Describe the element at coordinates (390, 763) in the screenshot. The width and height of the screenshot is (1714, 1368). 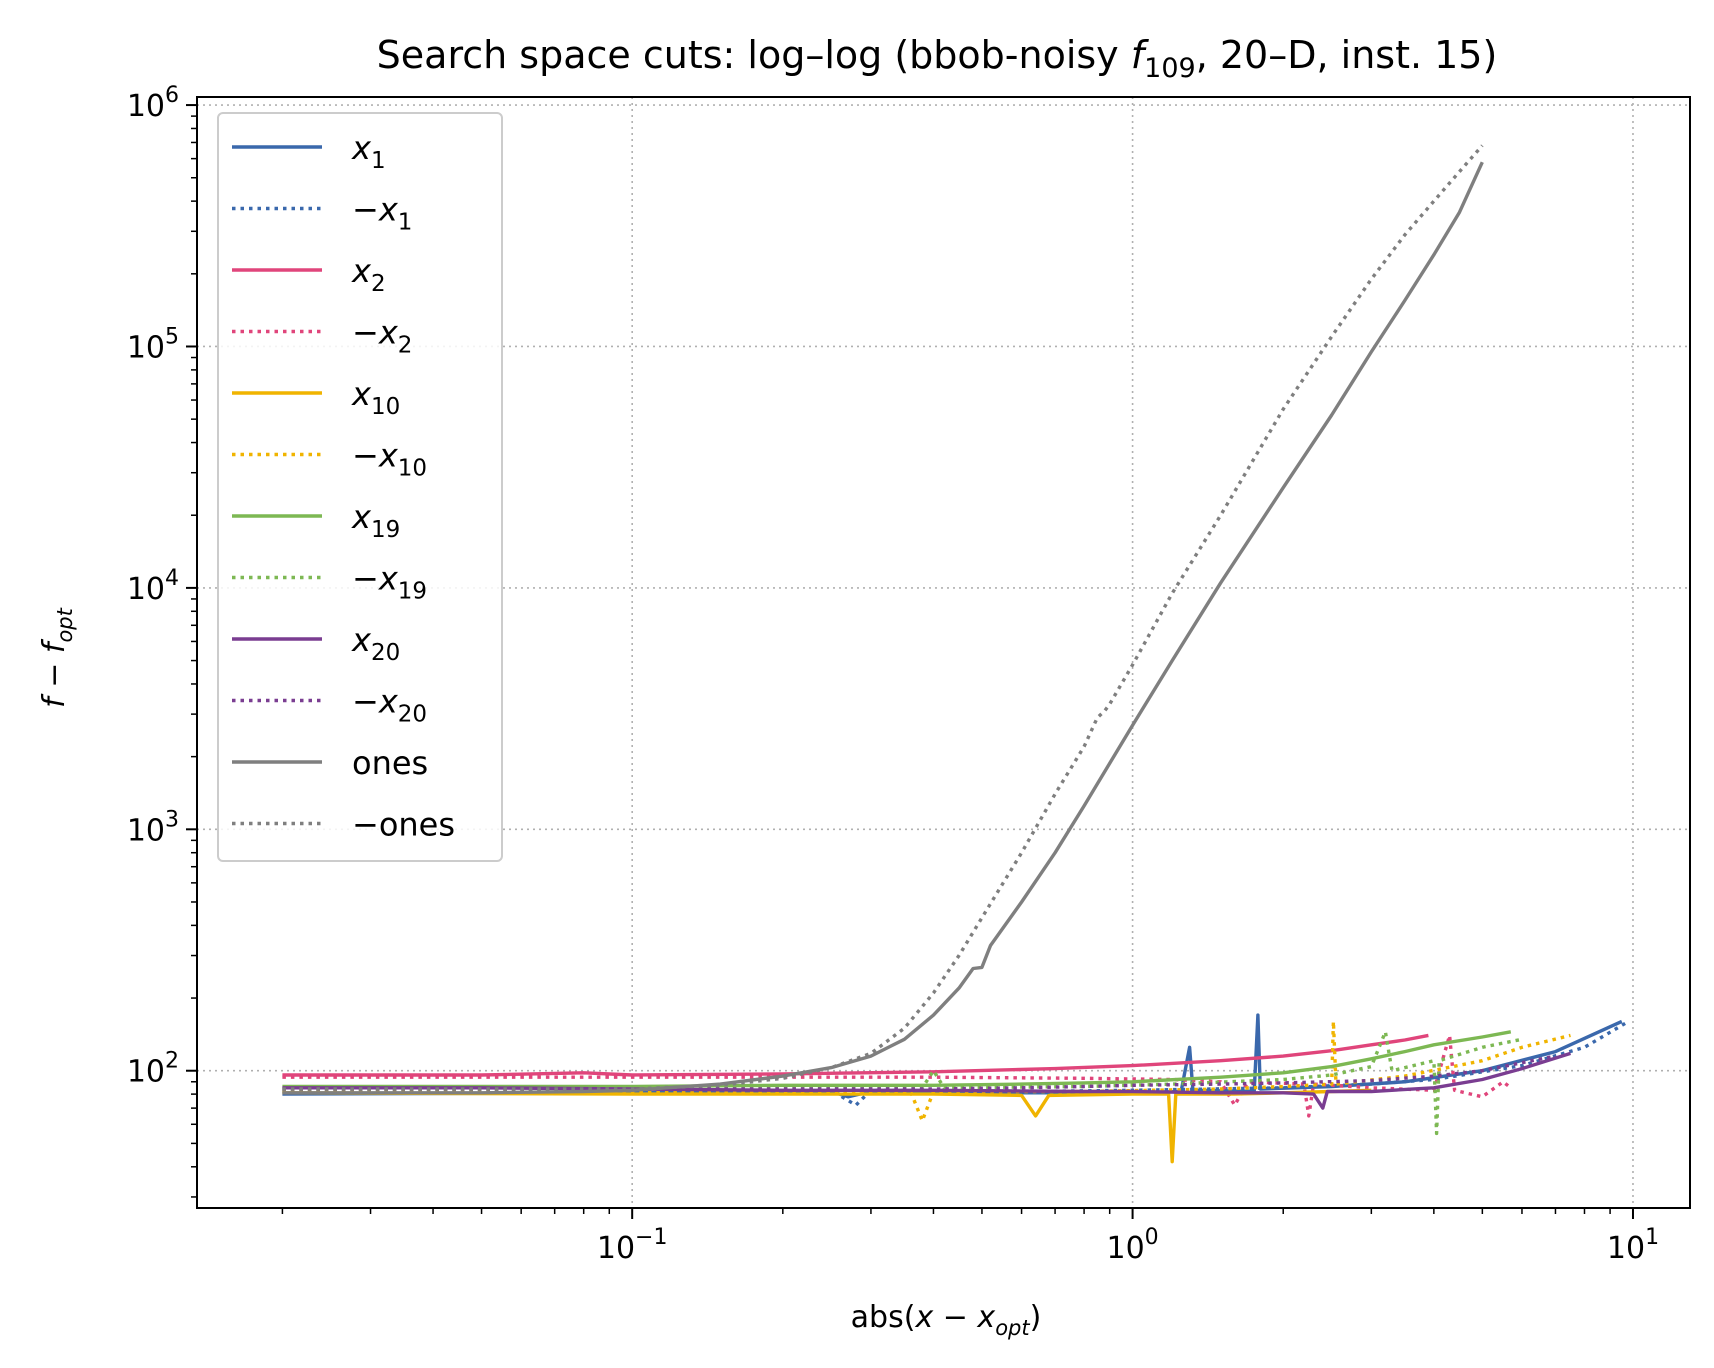
I see `legend-entry: ones` at that location.